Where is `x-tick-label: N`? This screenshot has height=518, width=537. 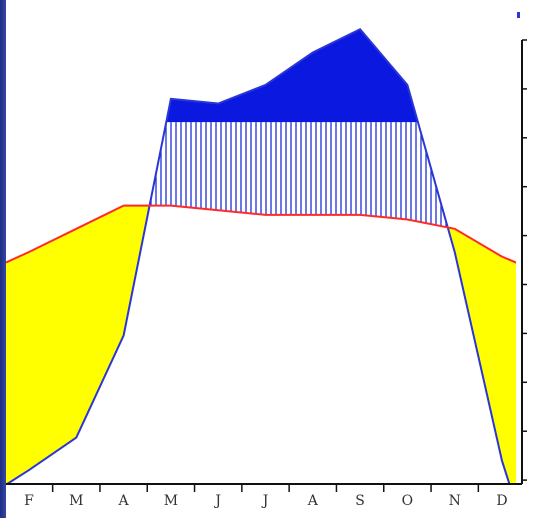
x-tick-label: N is located at coordinates (455, 501).